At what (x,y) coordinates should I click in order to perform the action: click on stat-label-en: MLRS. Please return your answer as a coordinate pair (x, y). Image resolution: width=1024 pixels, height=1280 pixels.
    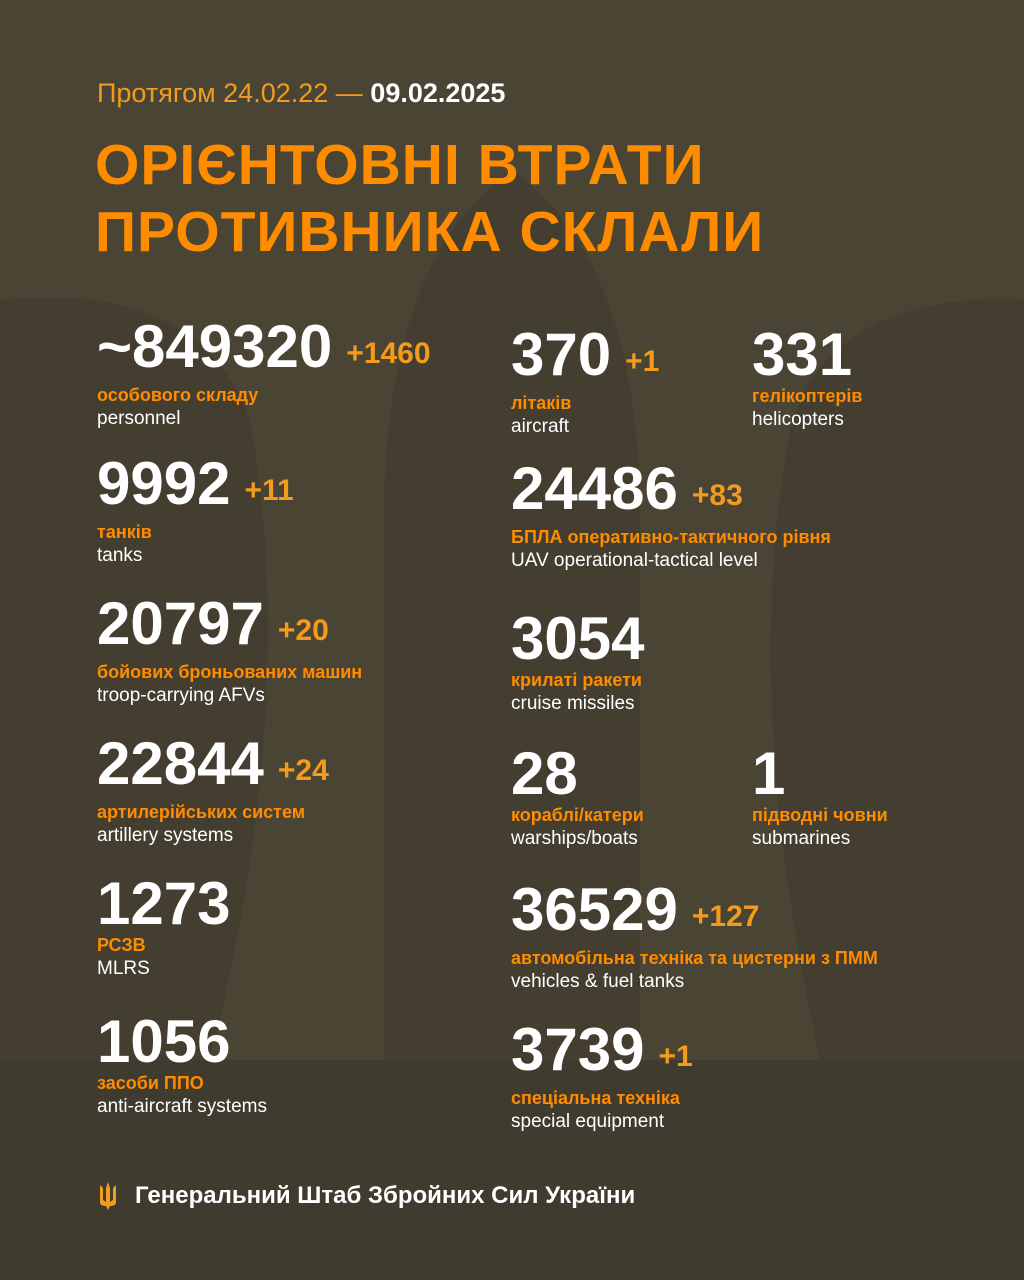
    Looking at the image, I should click on (123, 968).